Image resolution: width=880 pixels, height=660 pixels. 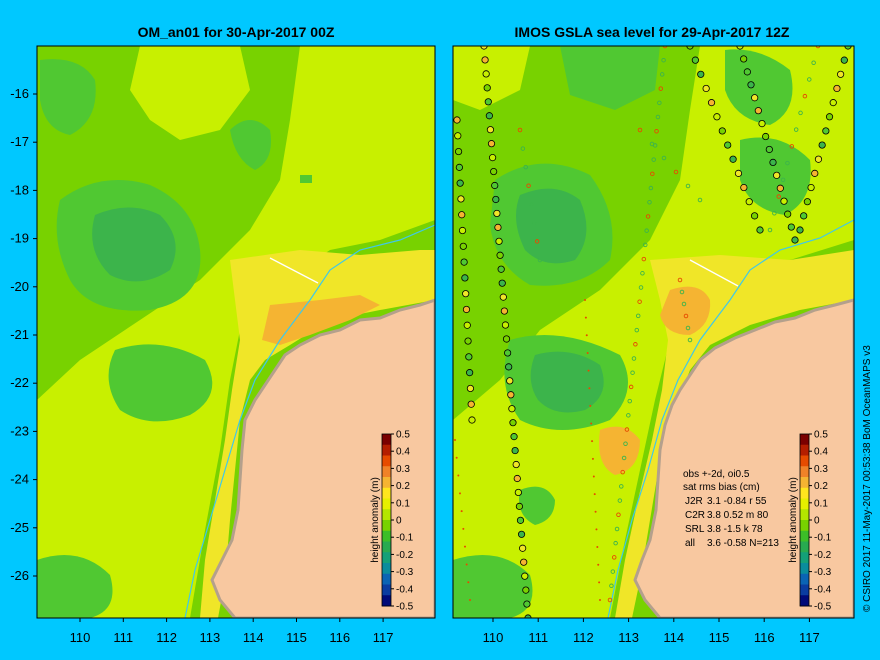 What do you see at coordinates (821, 503) in the screenshot?
I see `colorbar-tick-label: 0.1` at bounding box center [821, 503].